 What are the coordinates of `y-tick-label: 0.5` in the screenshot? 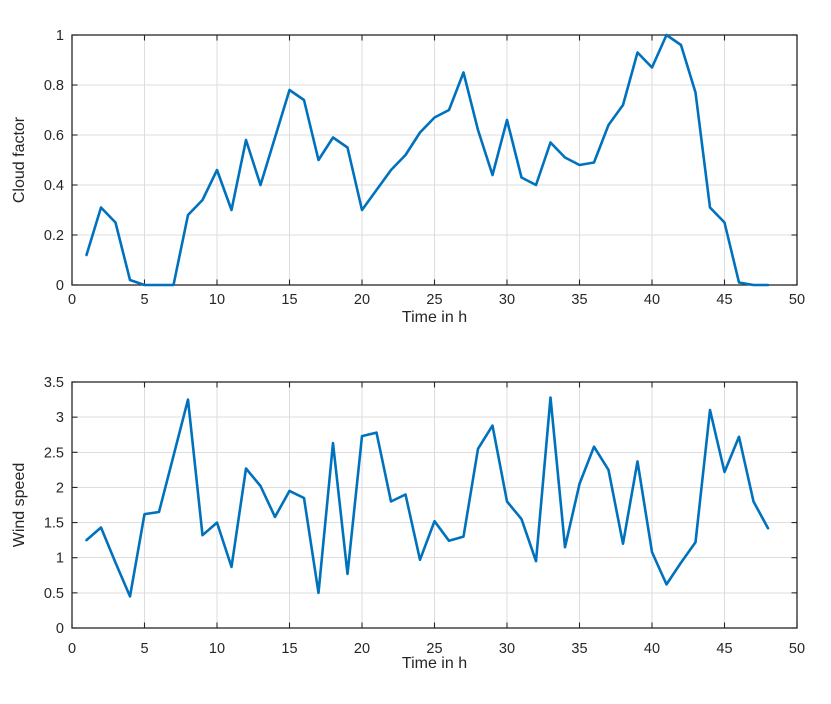 It's located at (54, 594).